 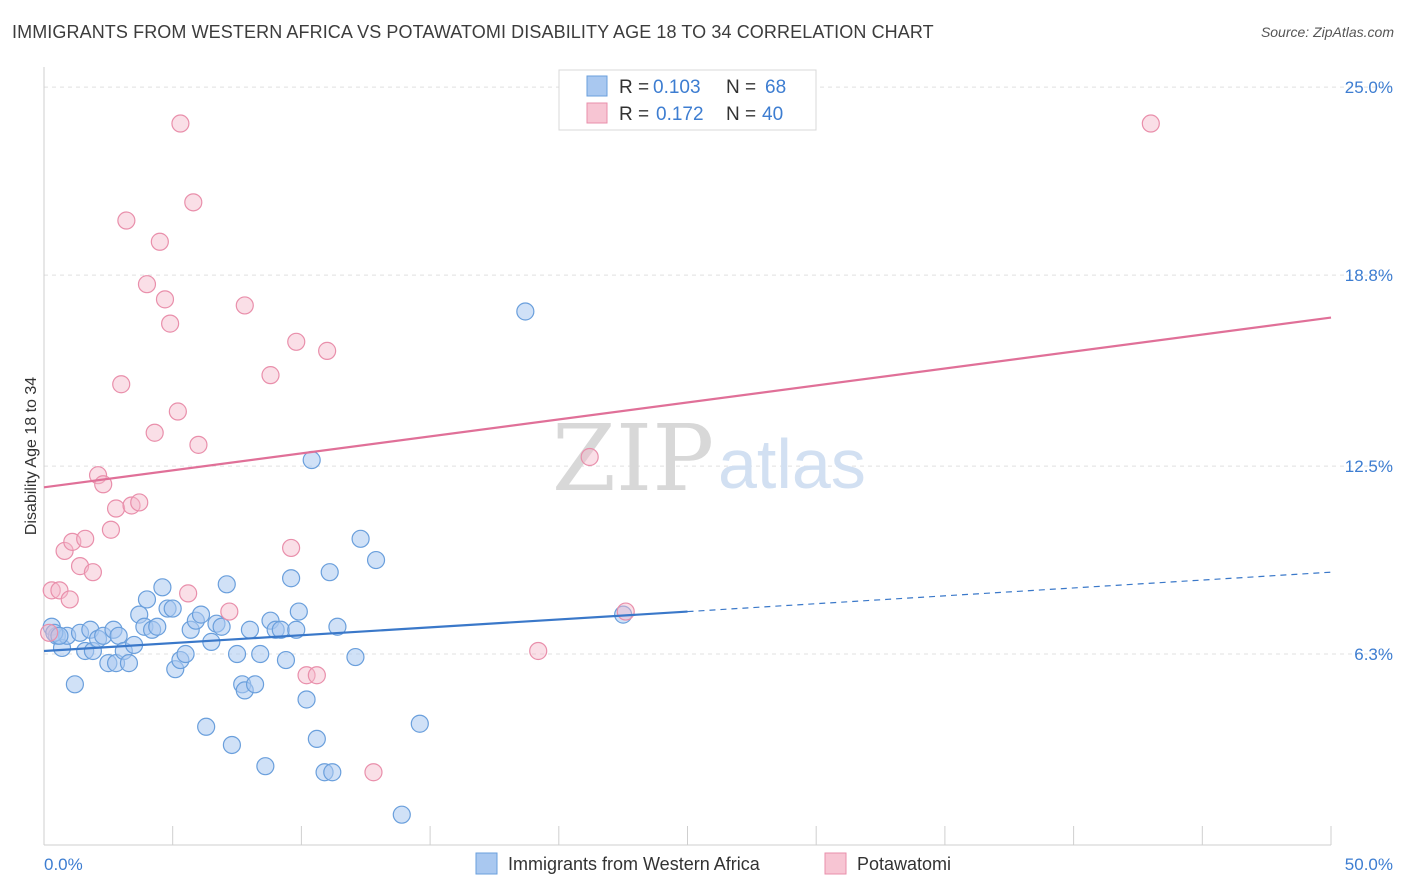 What do you see at coordinates (486, 863) in the screenshot?
I see `bottom-legend-swatch-blue` at bounding box center [486, 863].